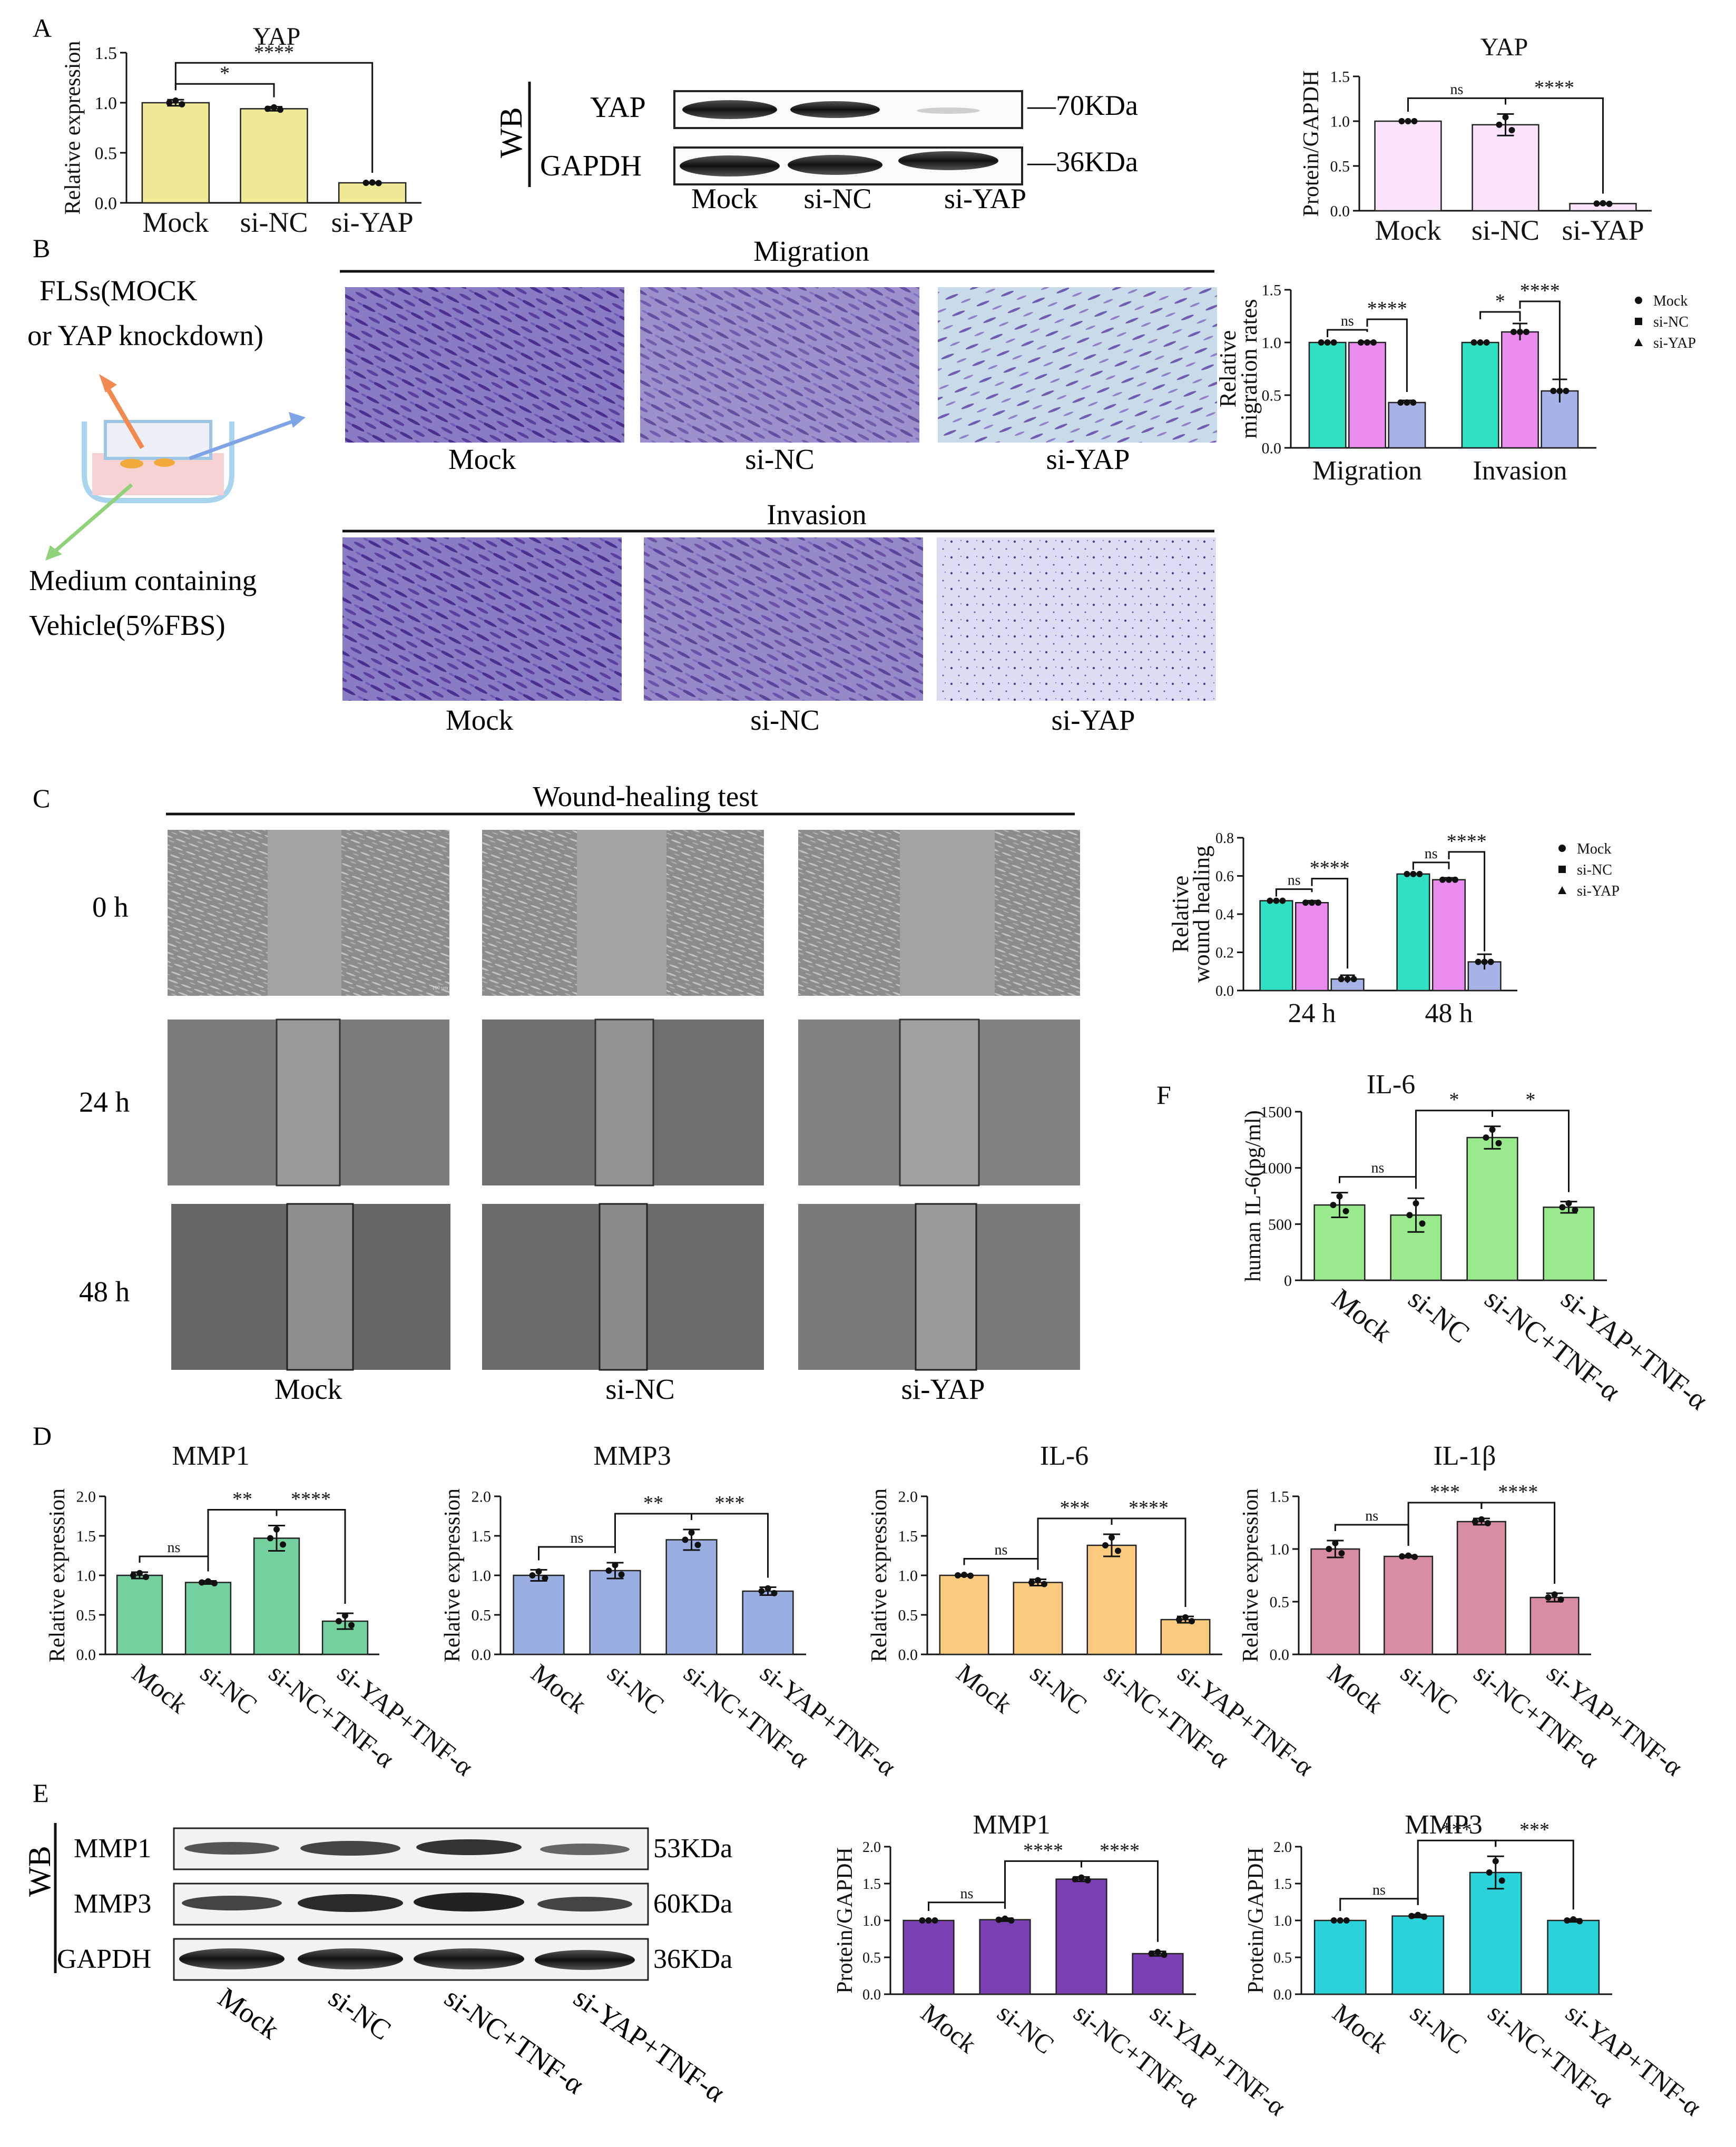 The height and width of the screenshot is (2147, 1736). I want to click on wb-a-lane-mock: Mock, so click(724, 198).